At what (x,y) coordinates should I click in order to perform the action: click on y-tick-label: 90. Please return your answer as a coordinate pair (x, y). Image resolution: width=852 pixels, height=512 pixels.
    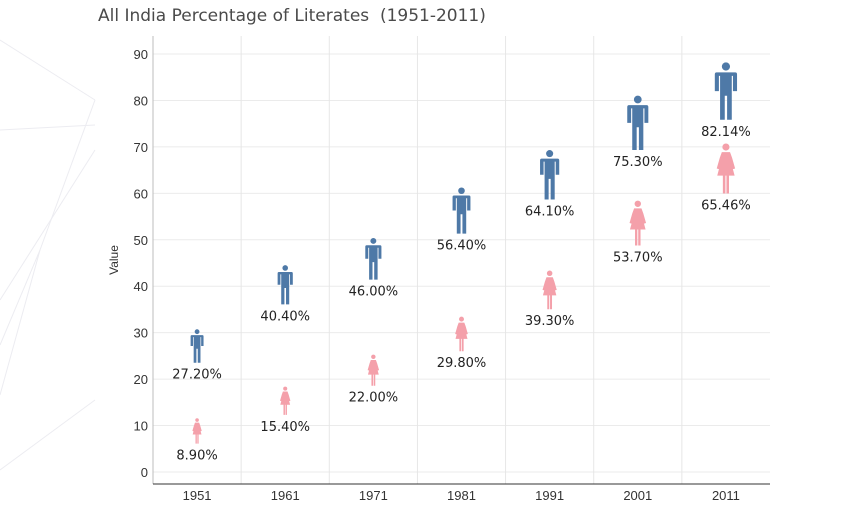
    Looking at the image, I should click on (141, 54).